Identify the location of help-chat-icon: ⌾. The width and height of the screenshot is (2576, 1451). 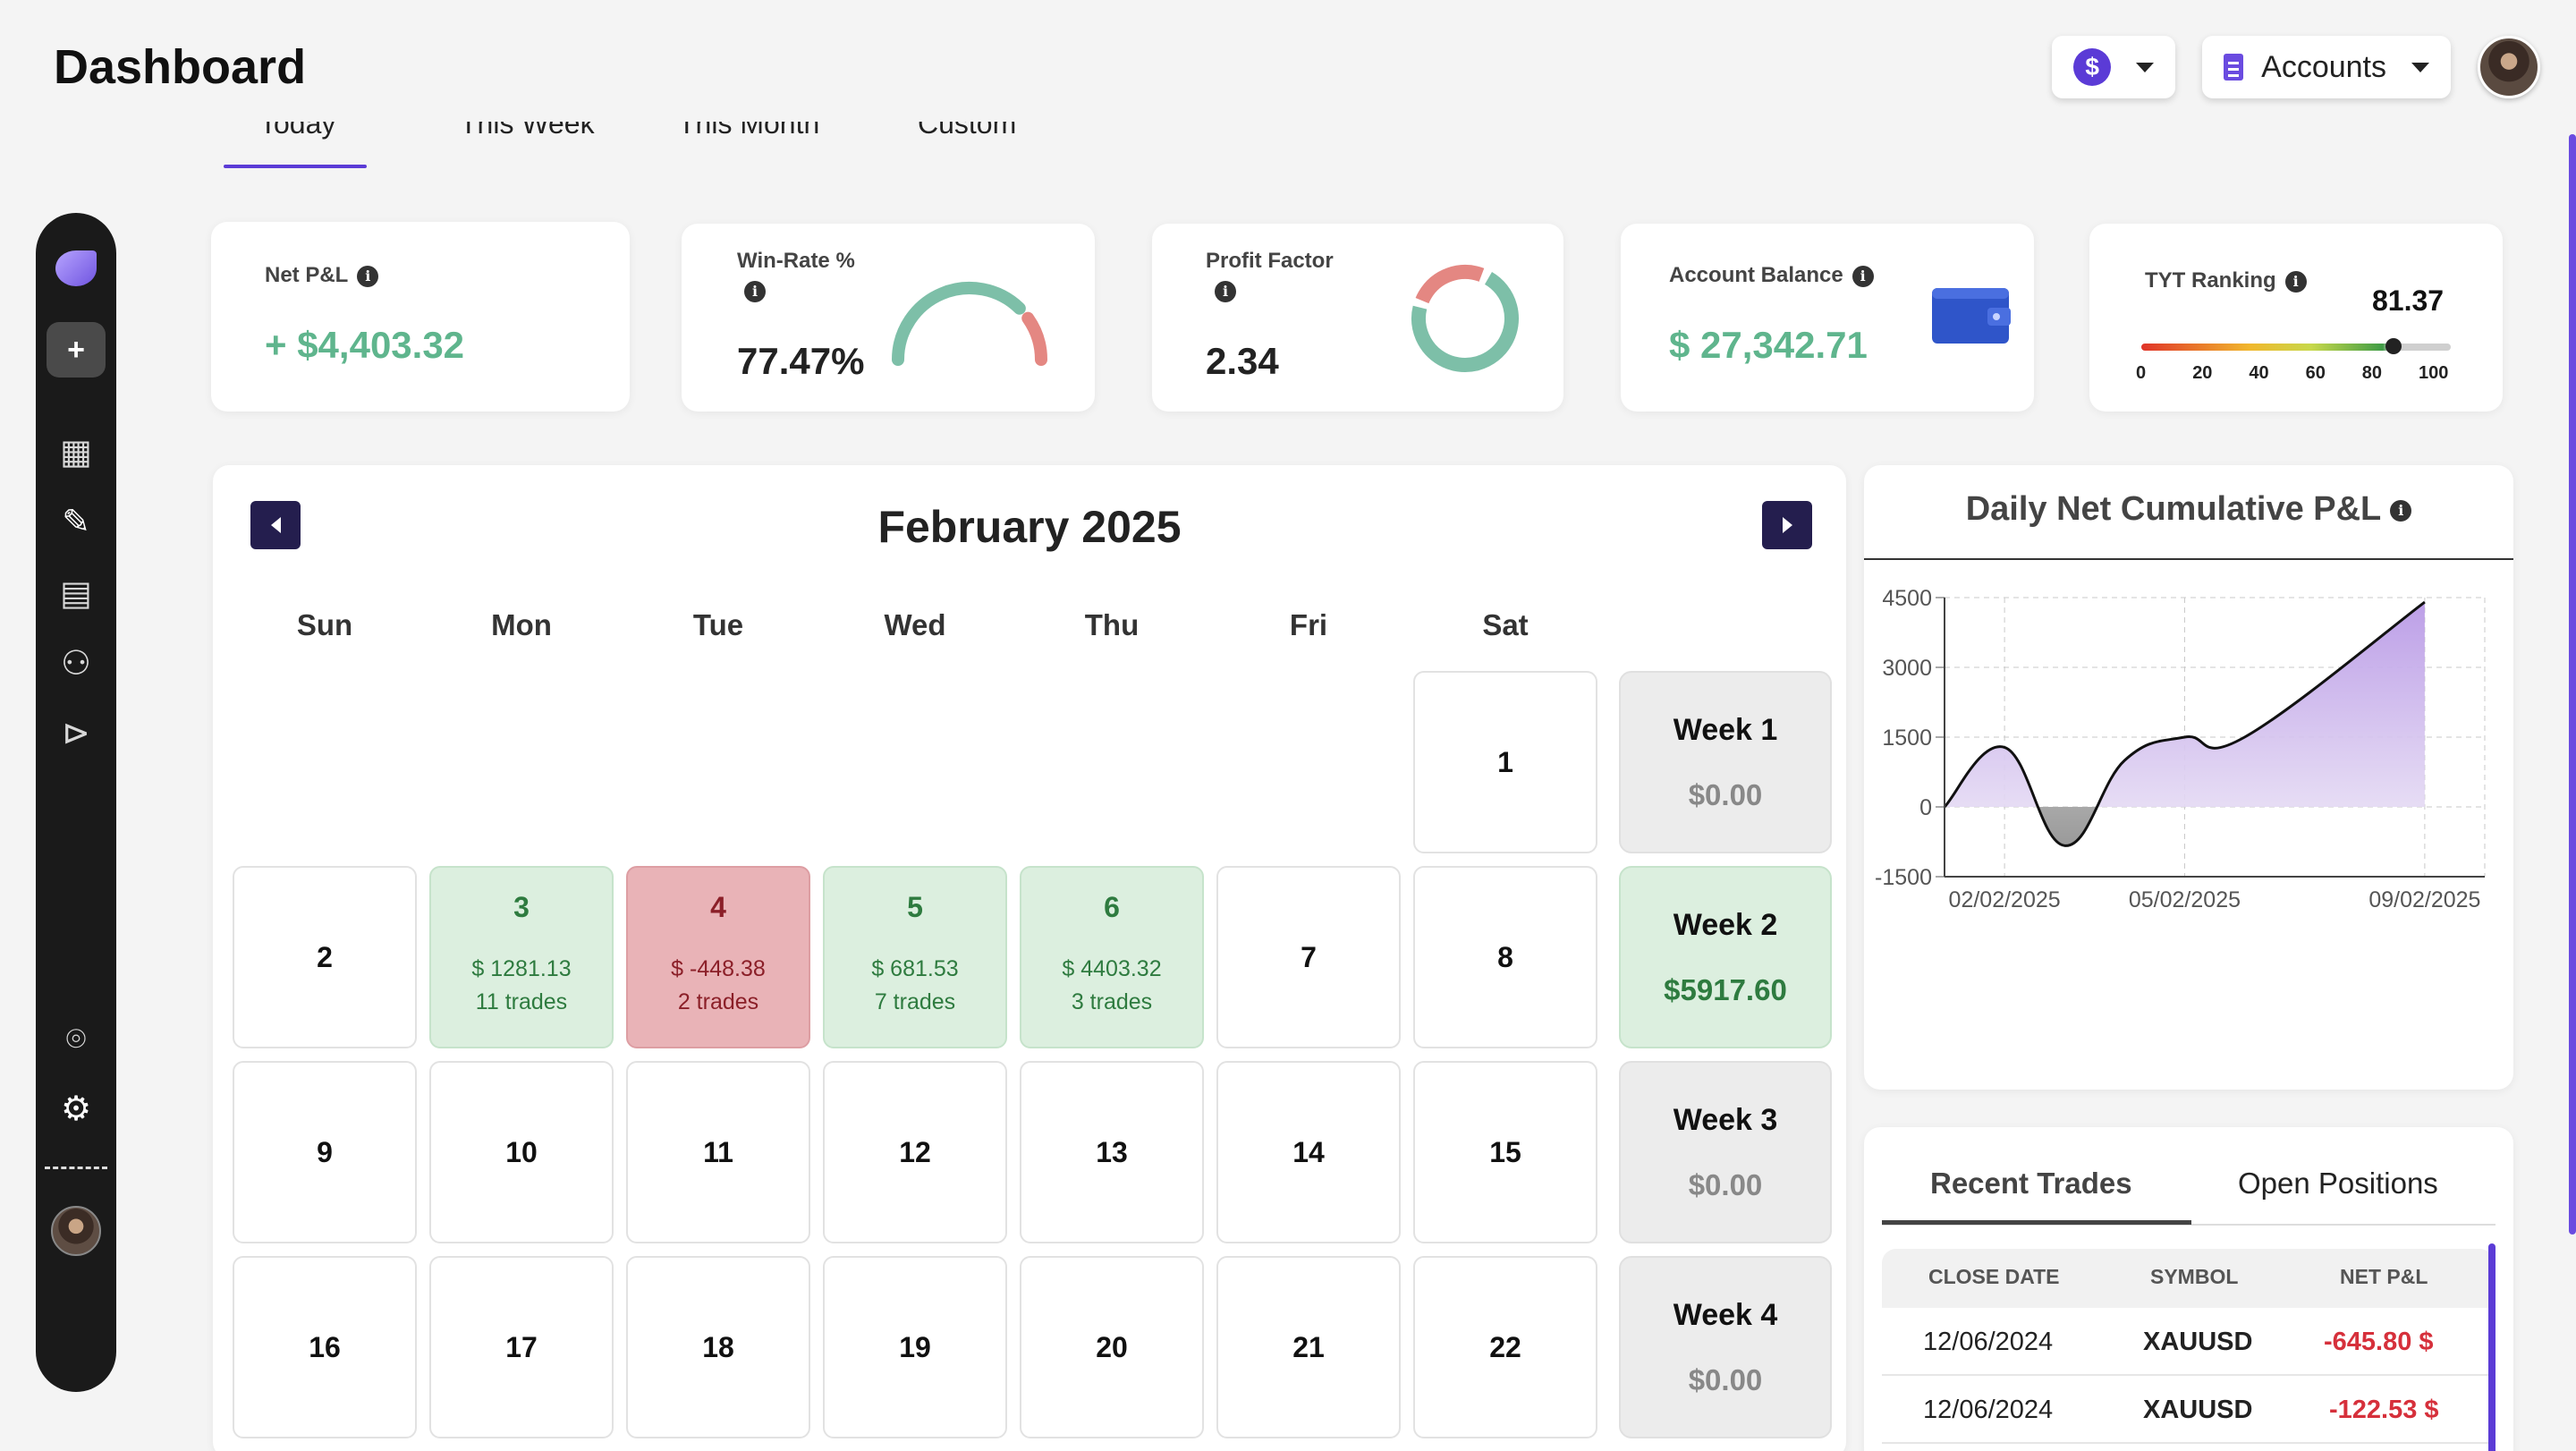
(76, 1039).